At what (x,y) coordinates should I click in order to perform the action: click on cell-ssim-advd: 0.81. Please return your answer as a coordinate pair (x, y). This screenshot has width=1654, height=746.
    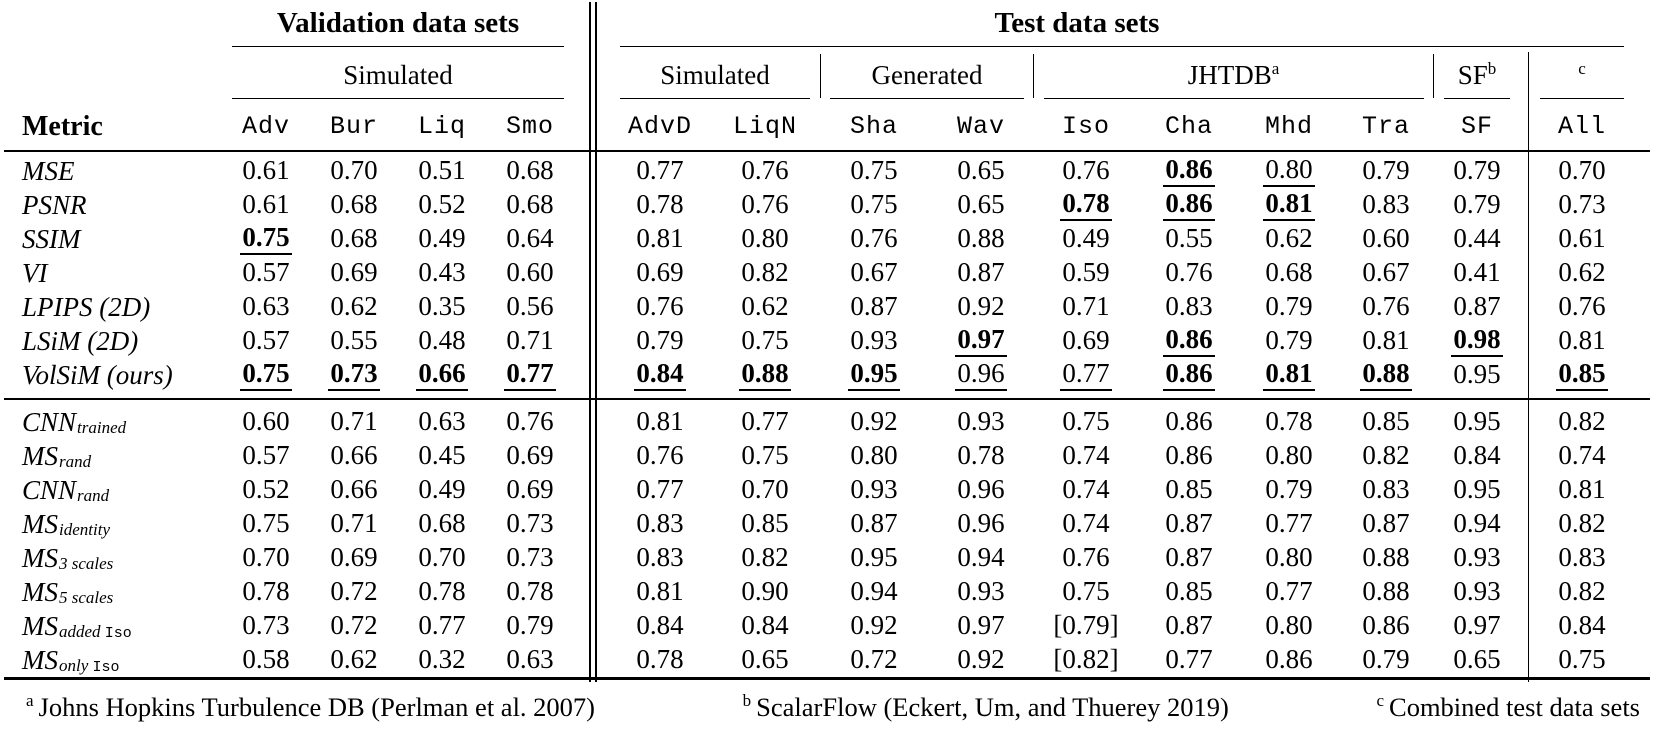
    Looking at the image, I should click on (660, 238).